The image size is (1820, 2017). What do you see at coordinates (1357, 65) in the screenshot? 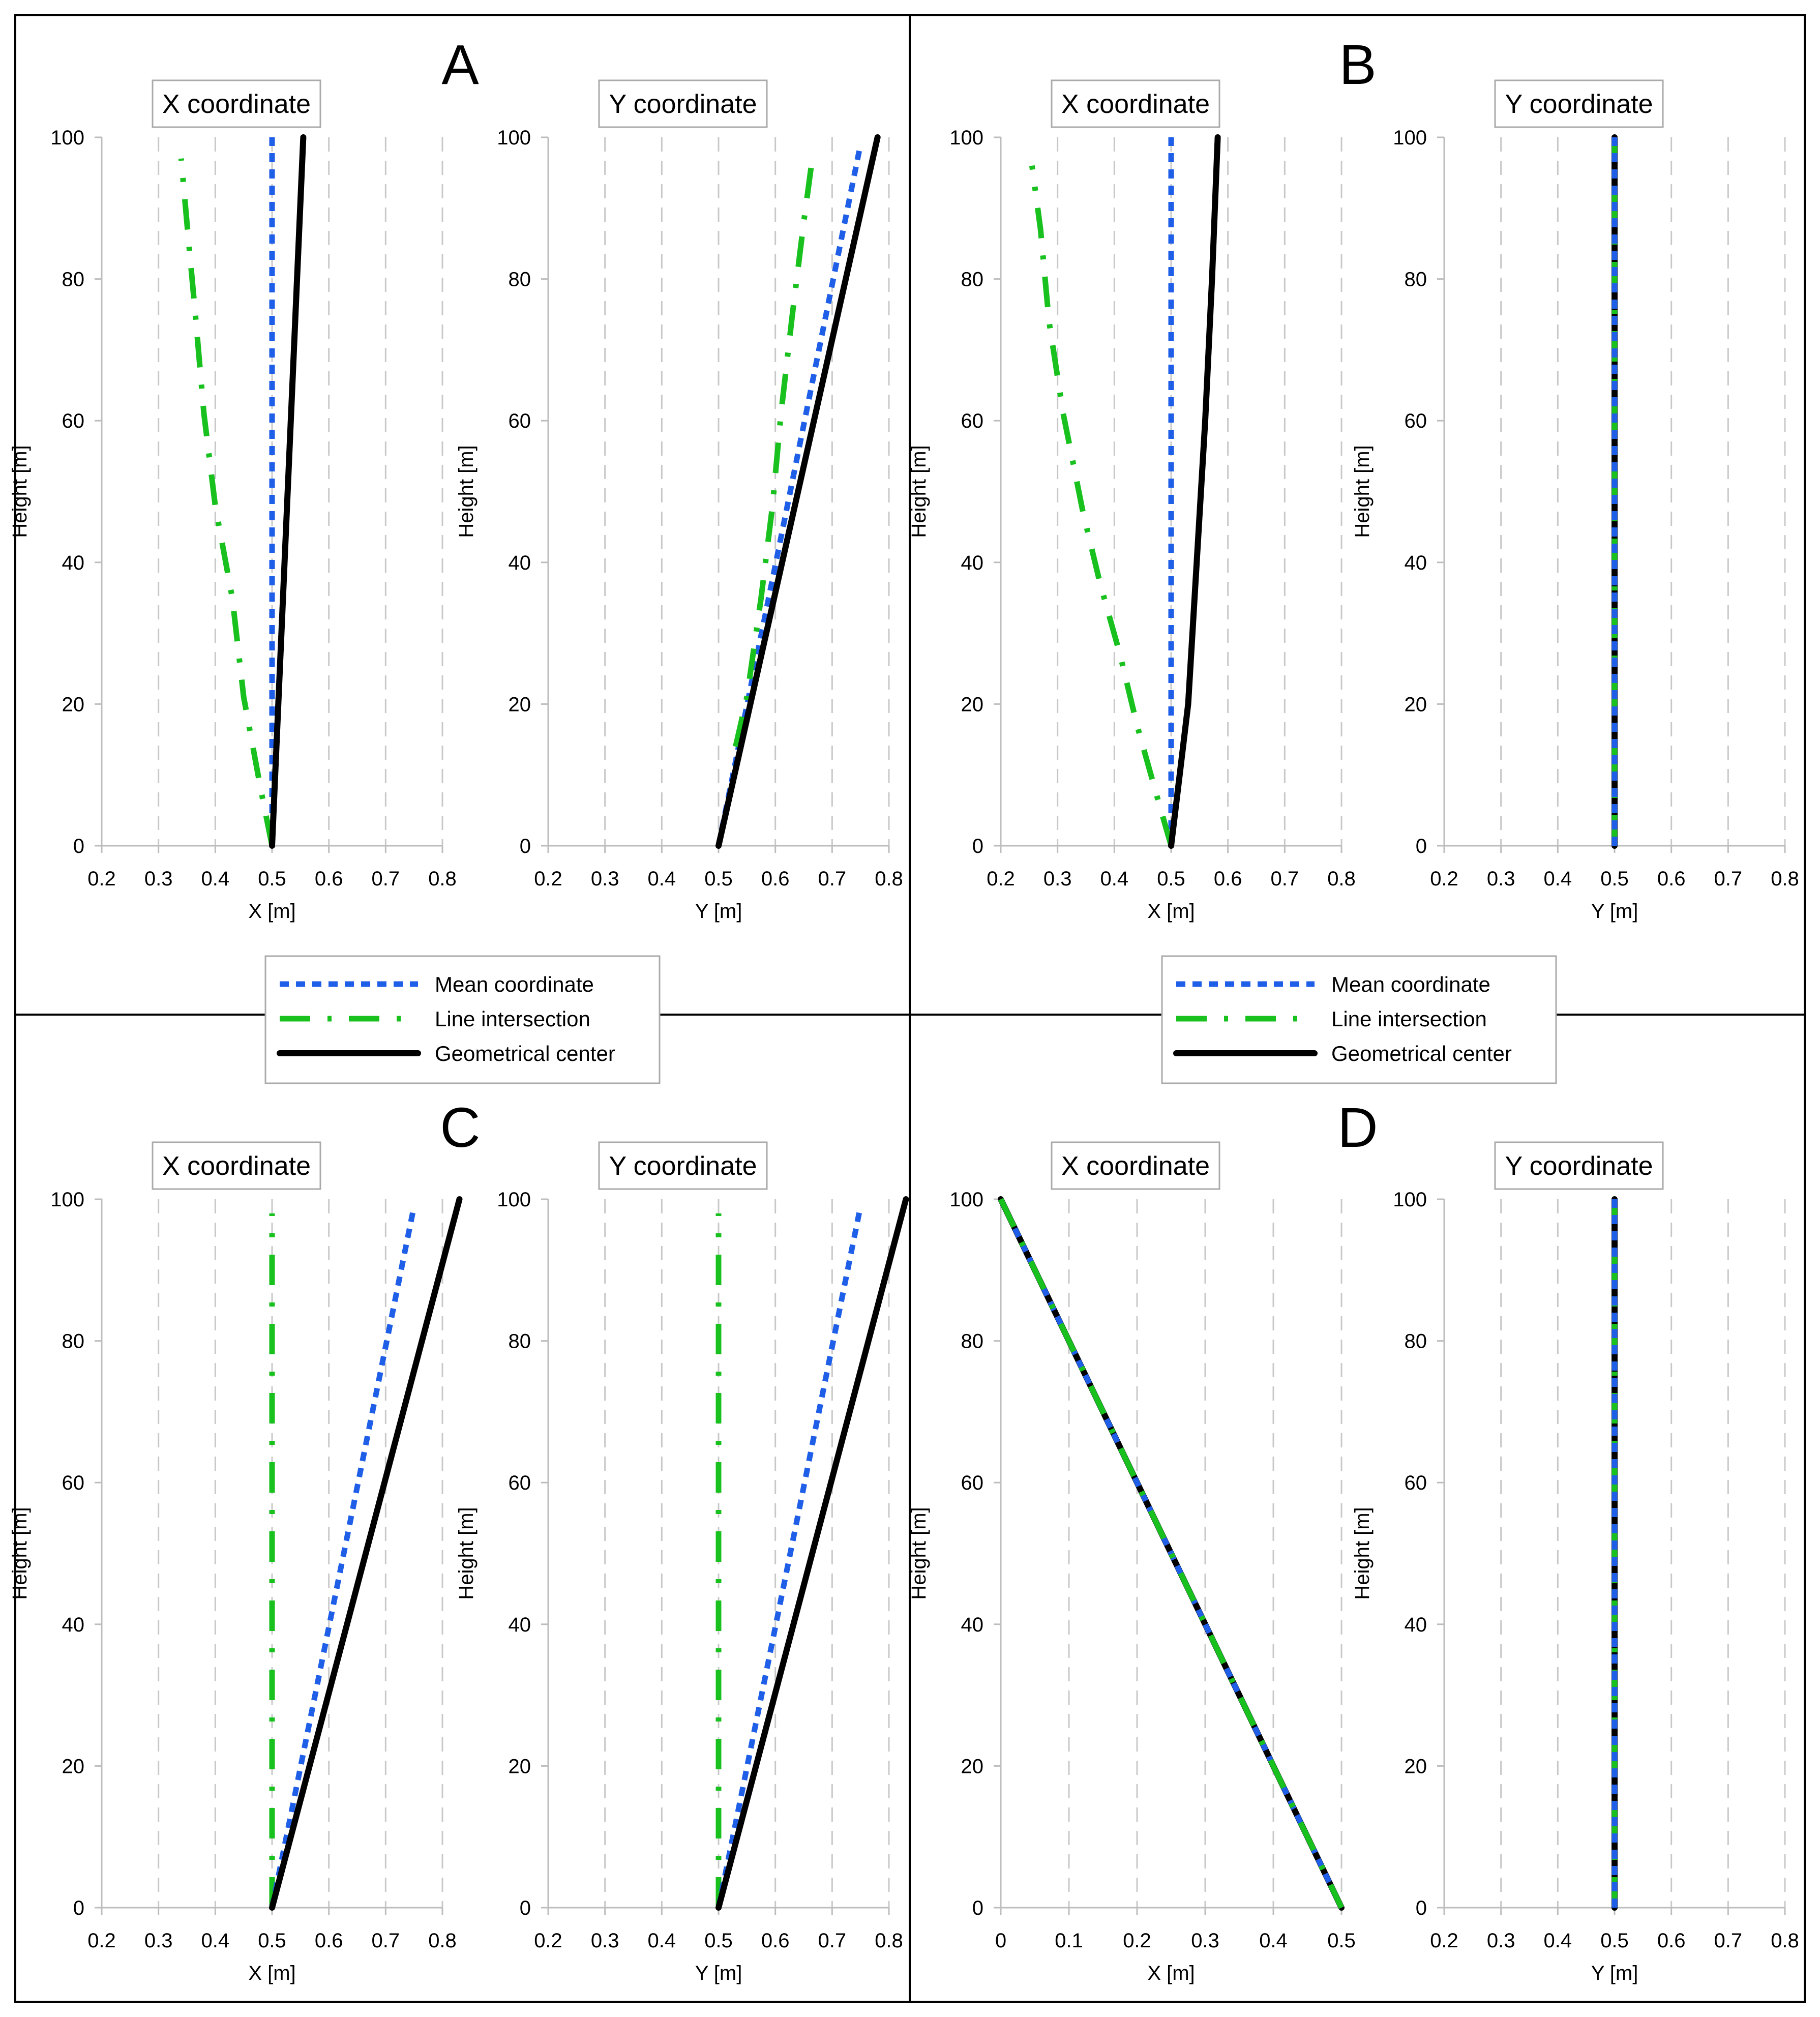
I see `panel-letter-b: B` at bounding box center [1357, 65].